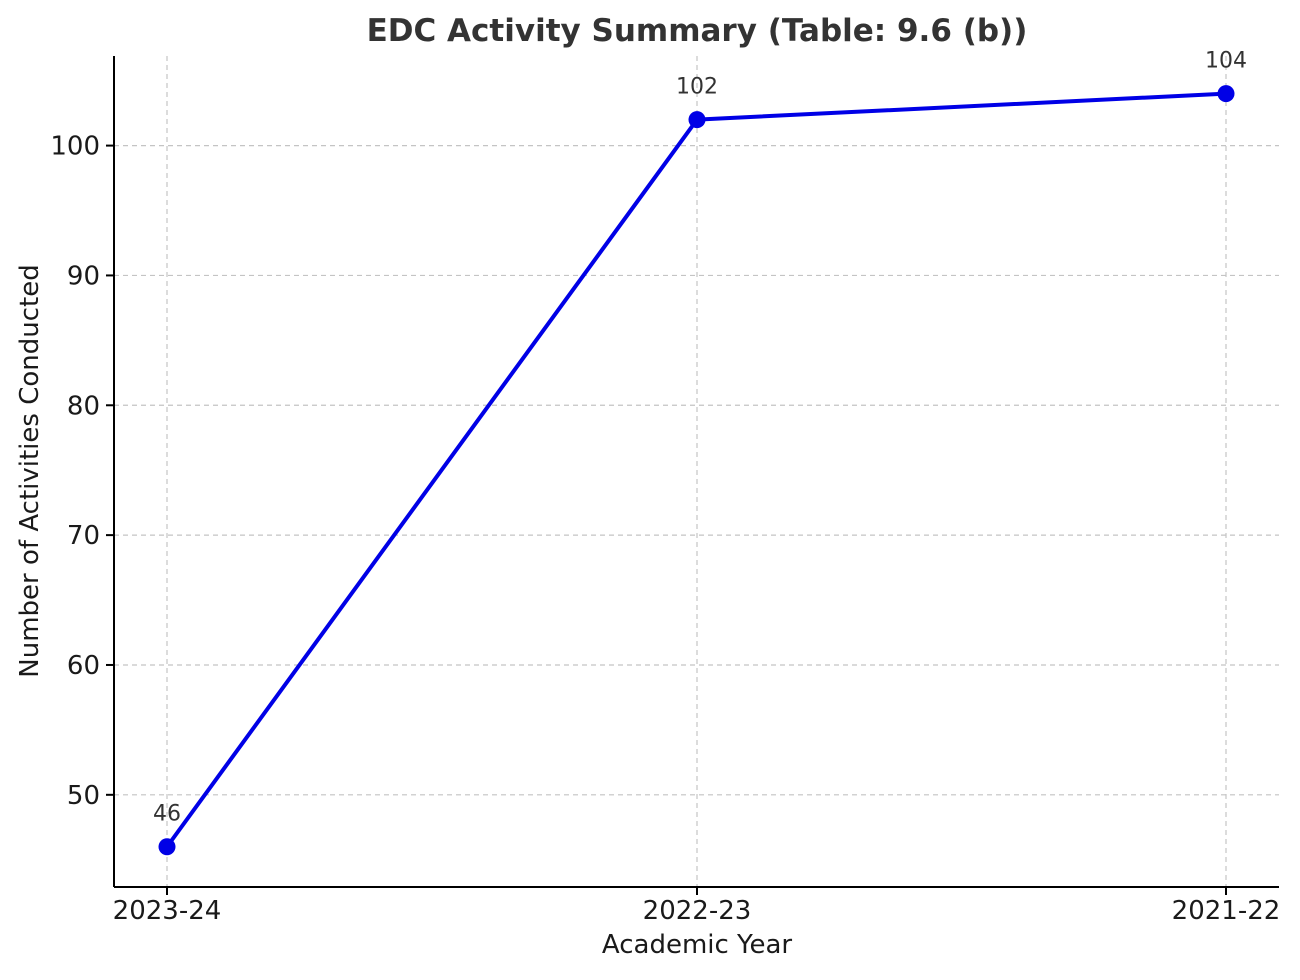  I want to click on data-label: 104, so click(1226, 61).